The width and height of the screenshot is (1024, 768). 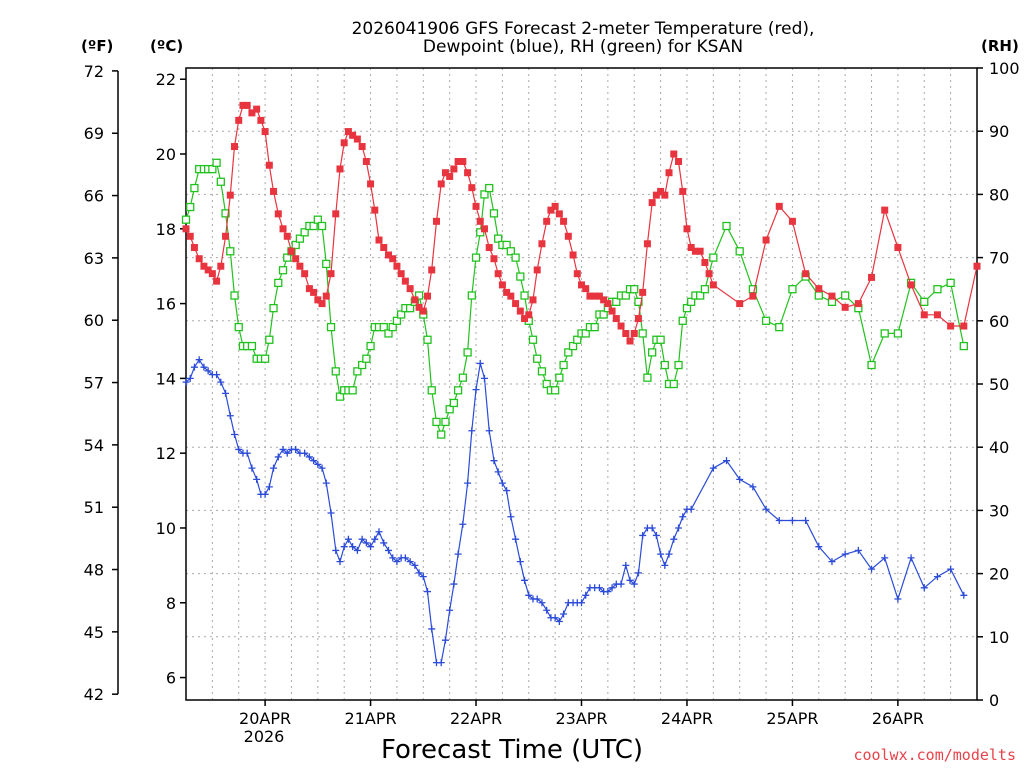 I want to click on x-axis-sublabel: 2026, so click(x=264, y=736).